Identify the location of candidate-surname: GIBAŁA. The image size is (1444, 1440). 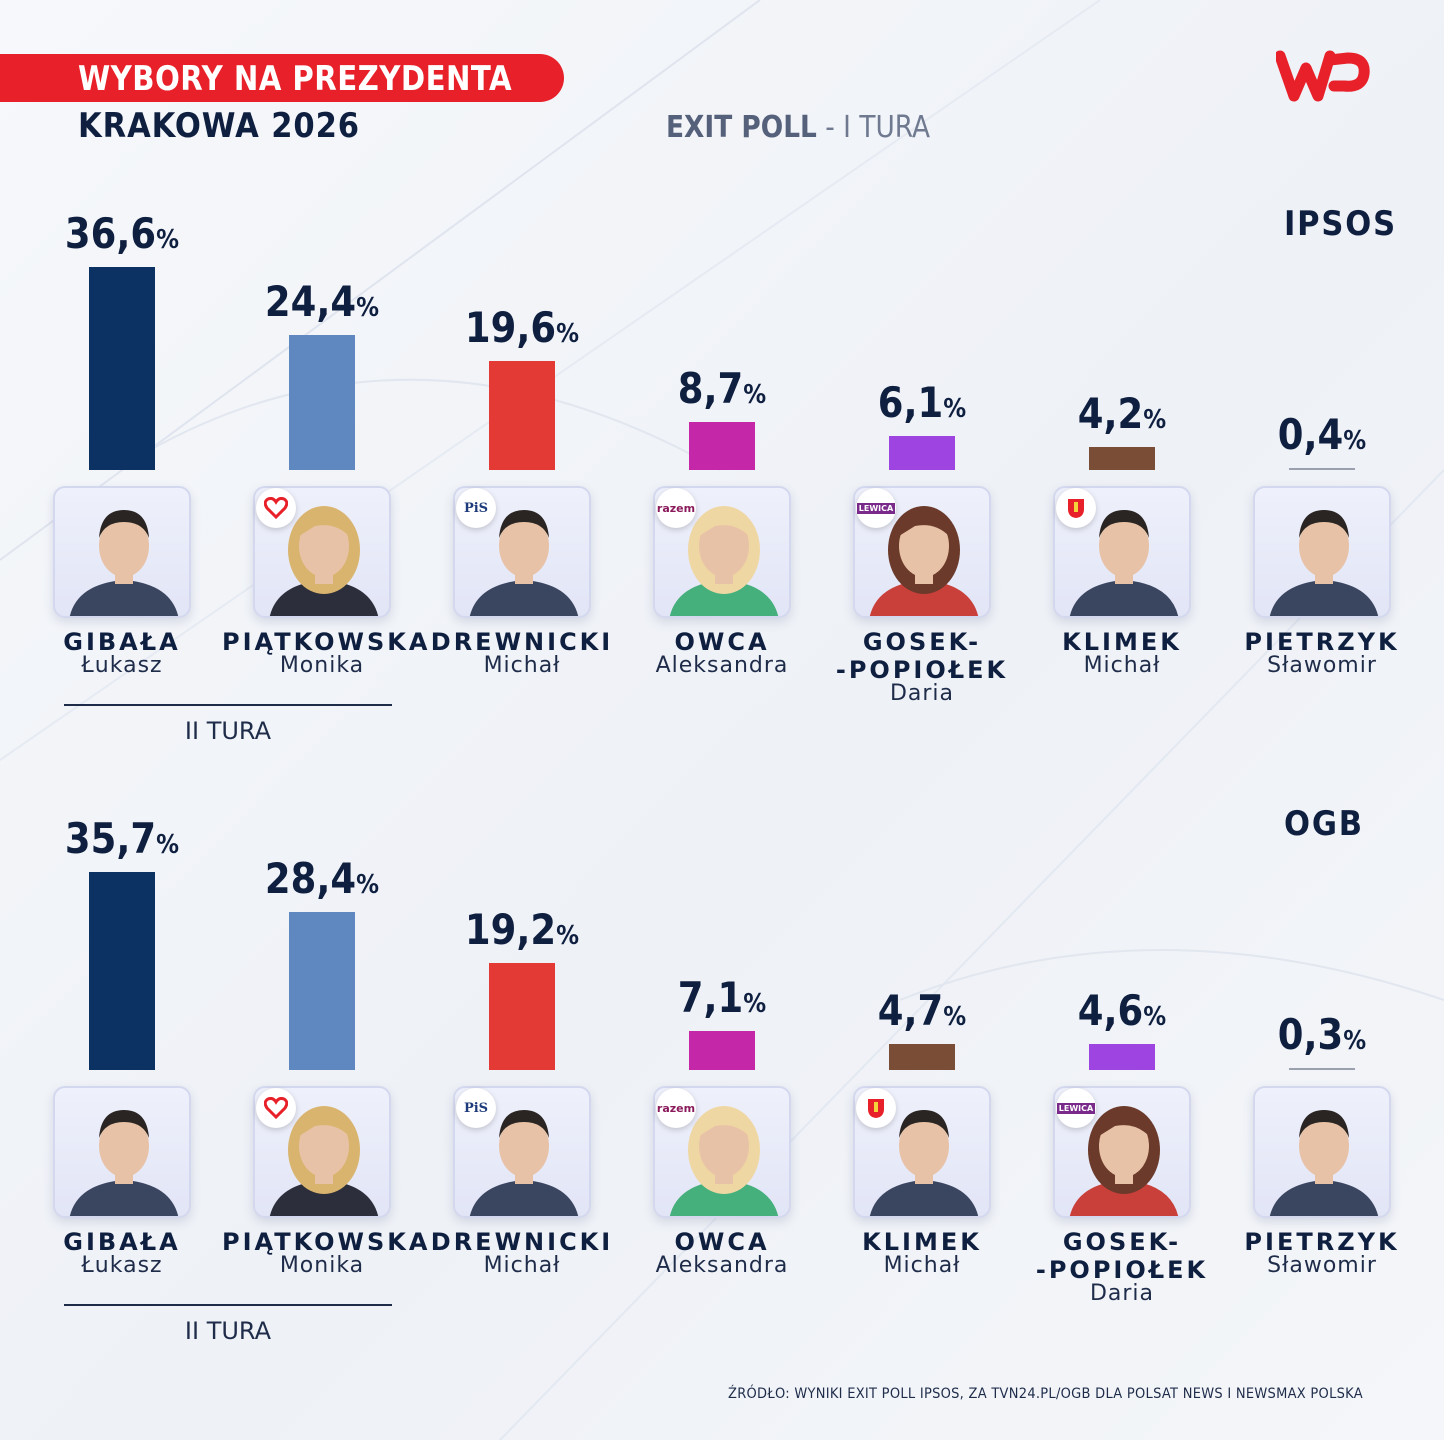
(122, 1242).